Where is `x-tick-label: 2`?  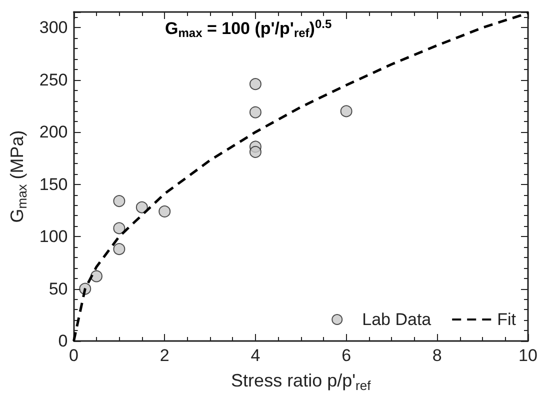
x-tick-label: 2 is located at coordinates (165, 355).